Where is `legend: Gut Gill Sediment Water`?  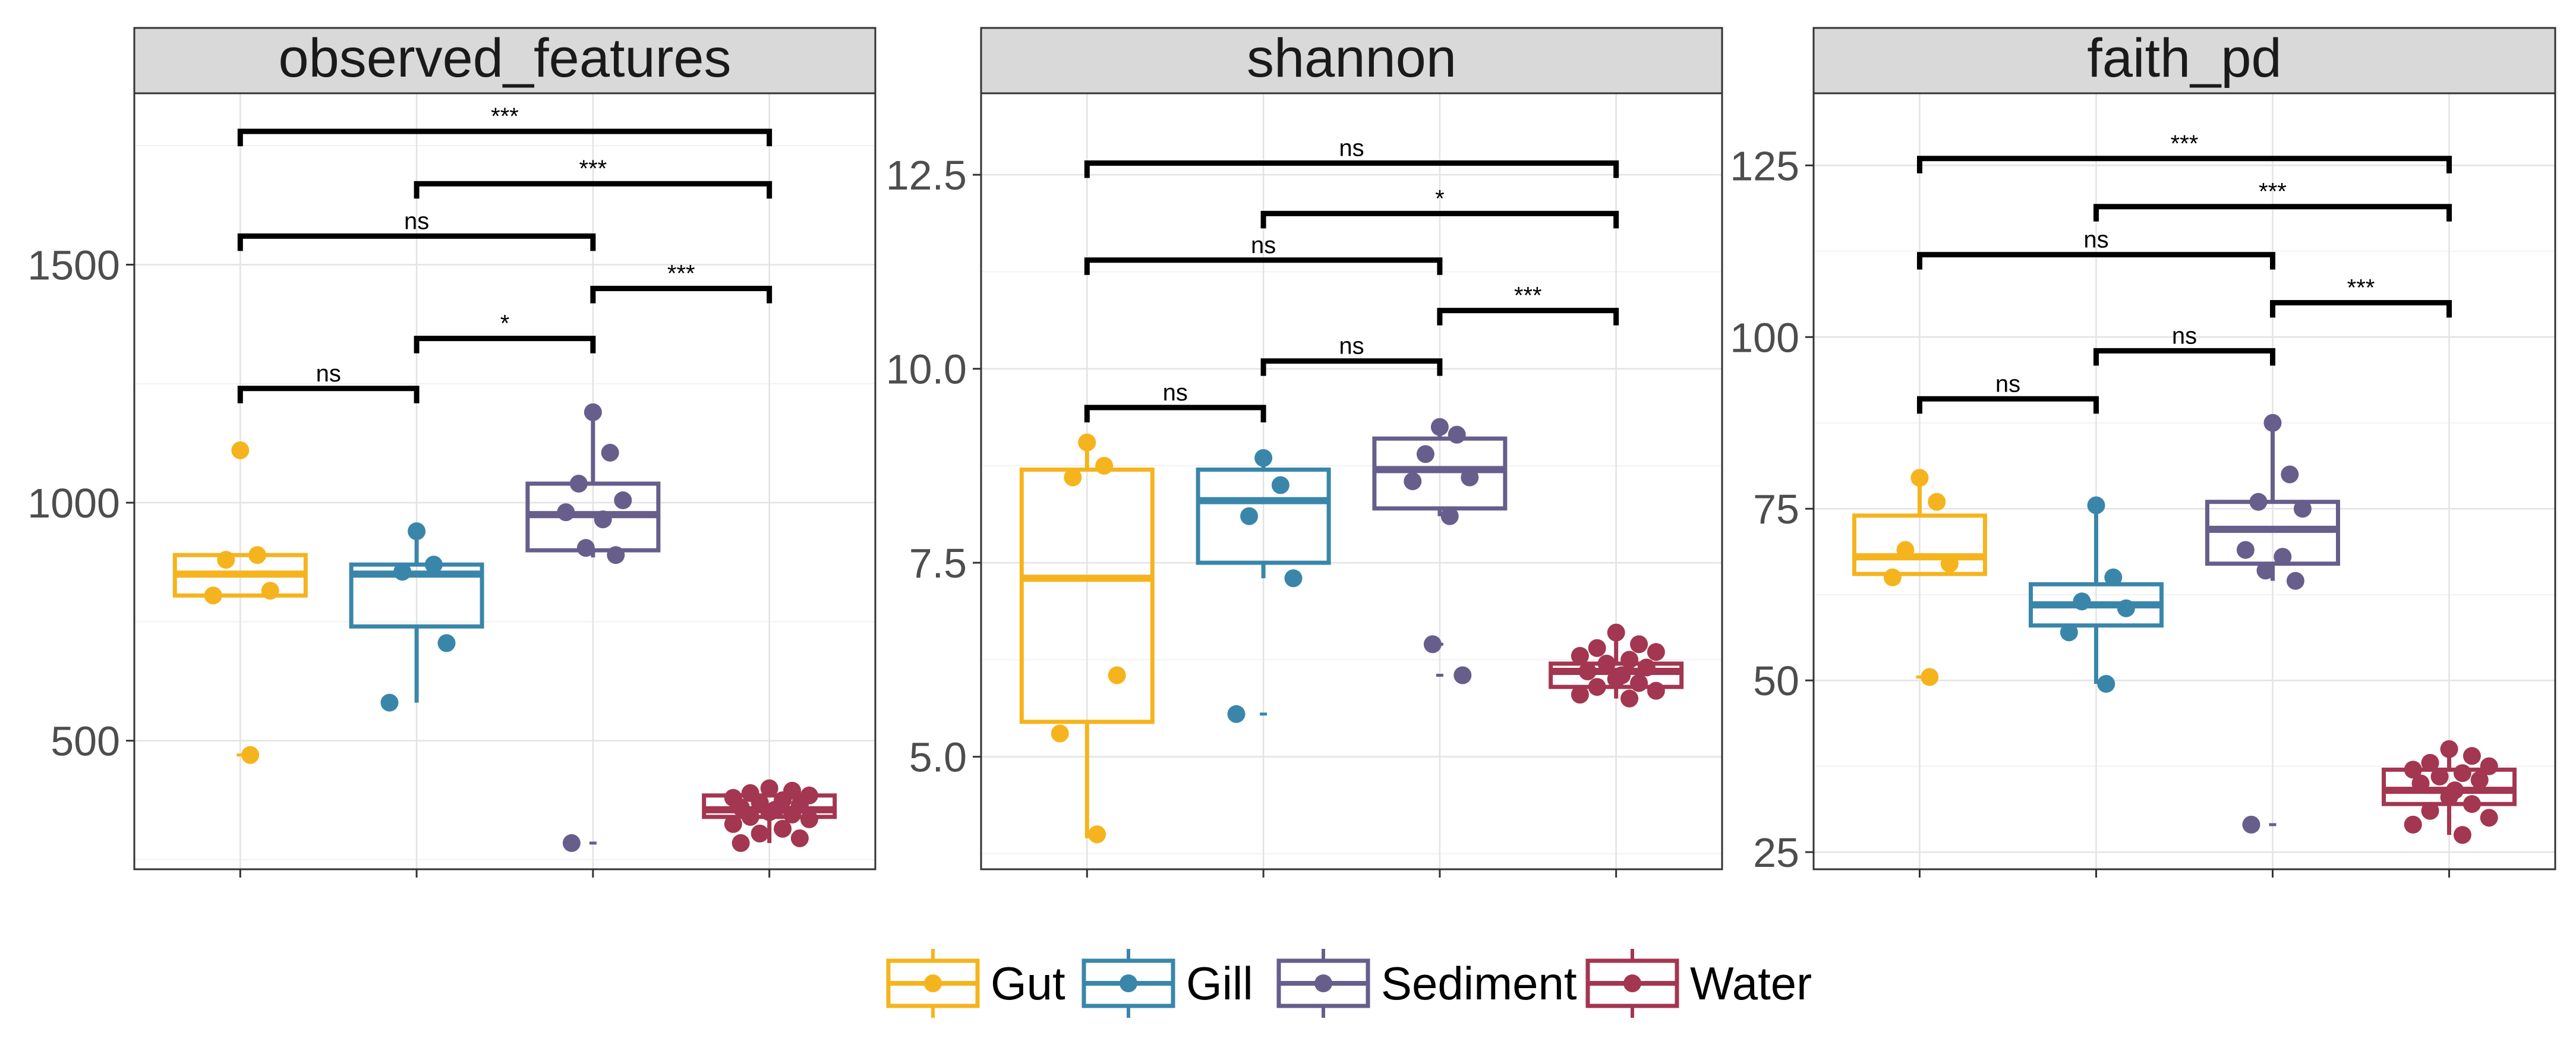 legend: Gut Gill Sediment Water is located at coordinates (1349, 983).